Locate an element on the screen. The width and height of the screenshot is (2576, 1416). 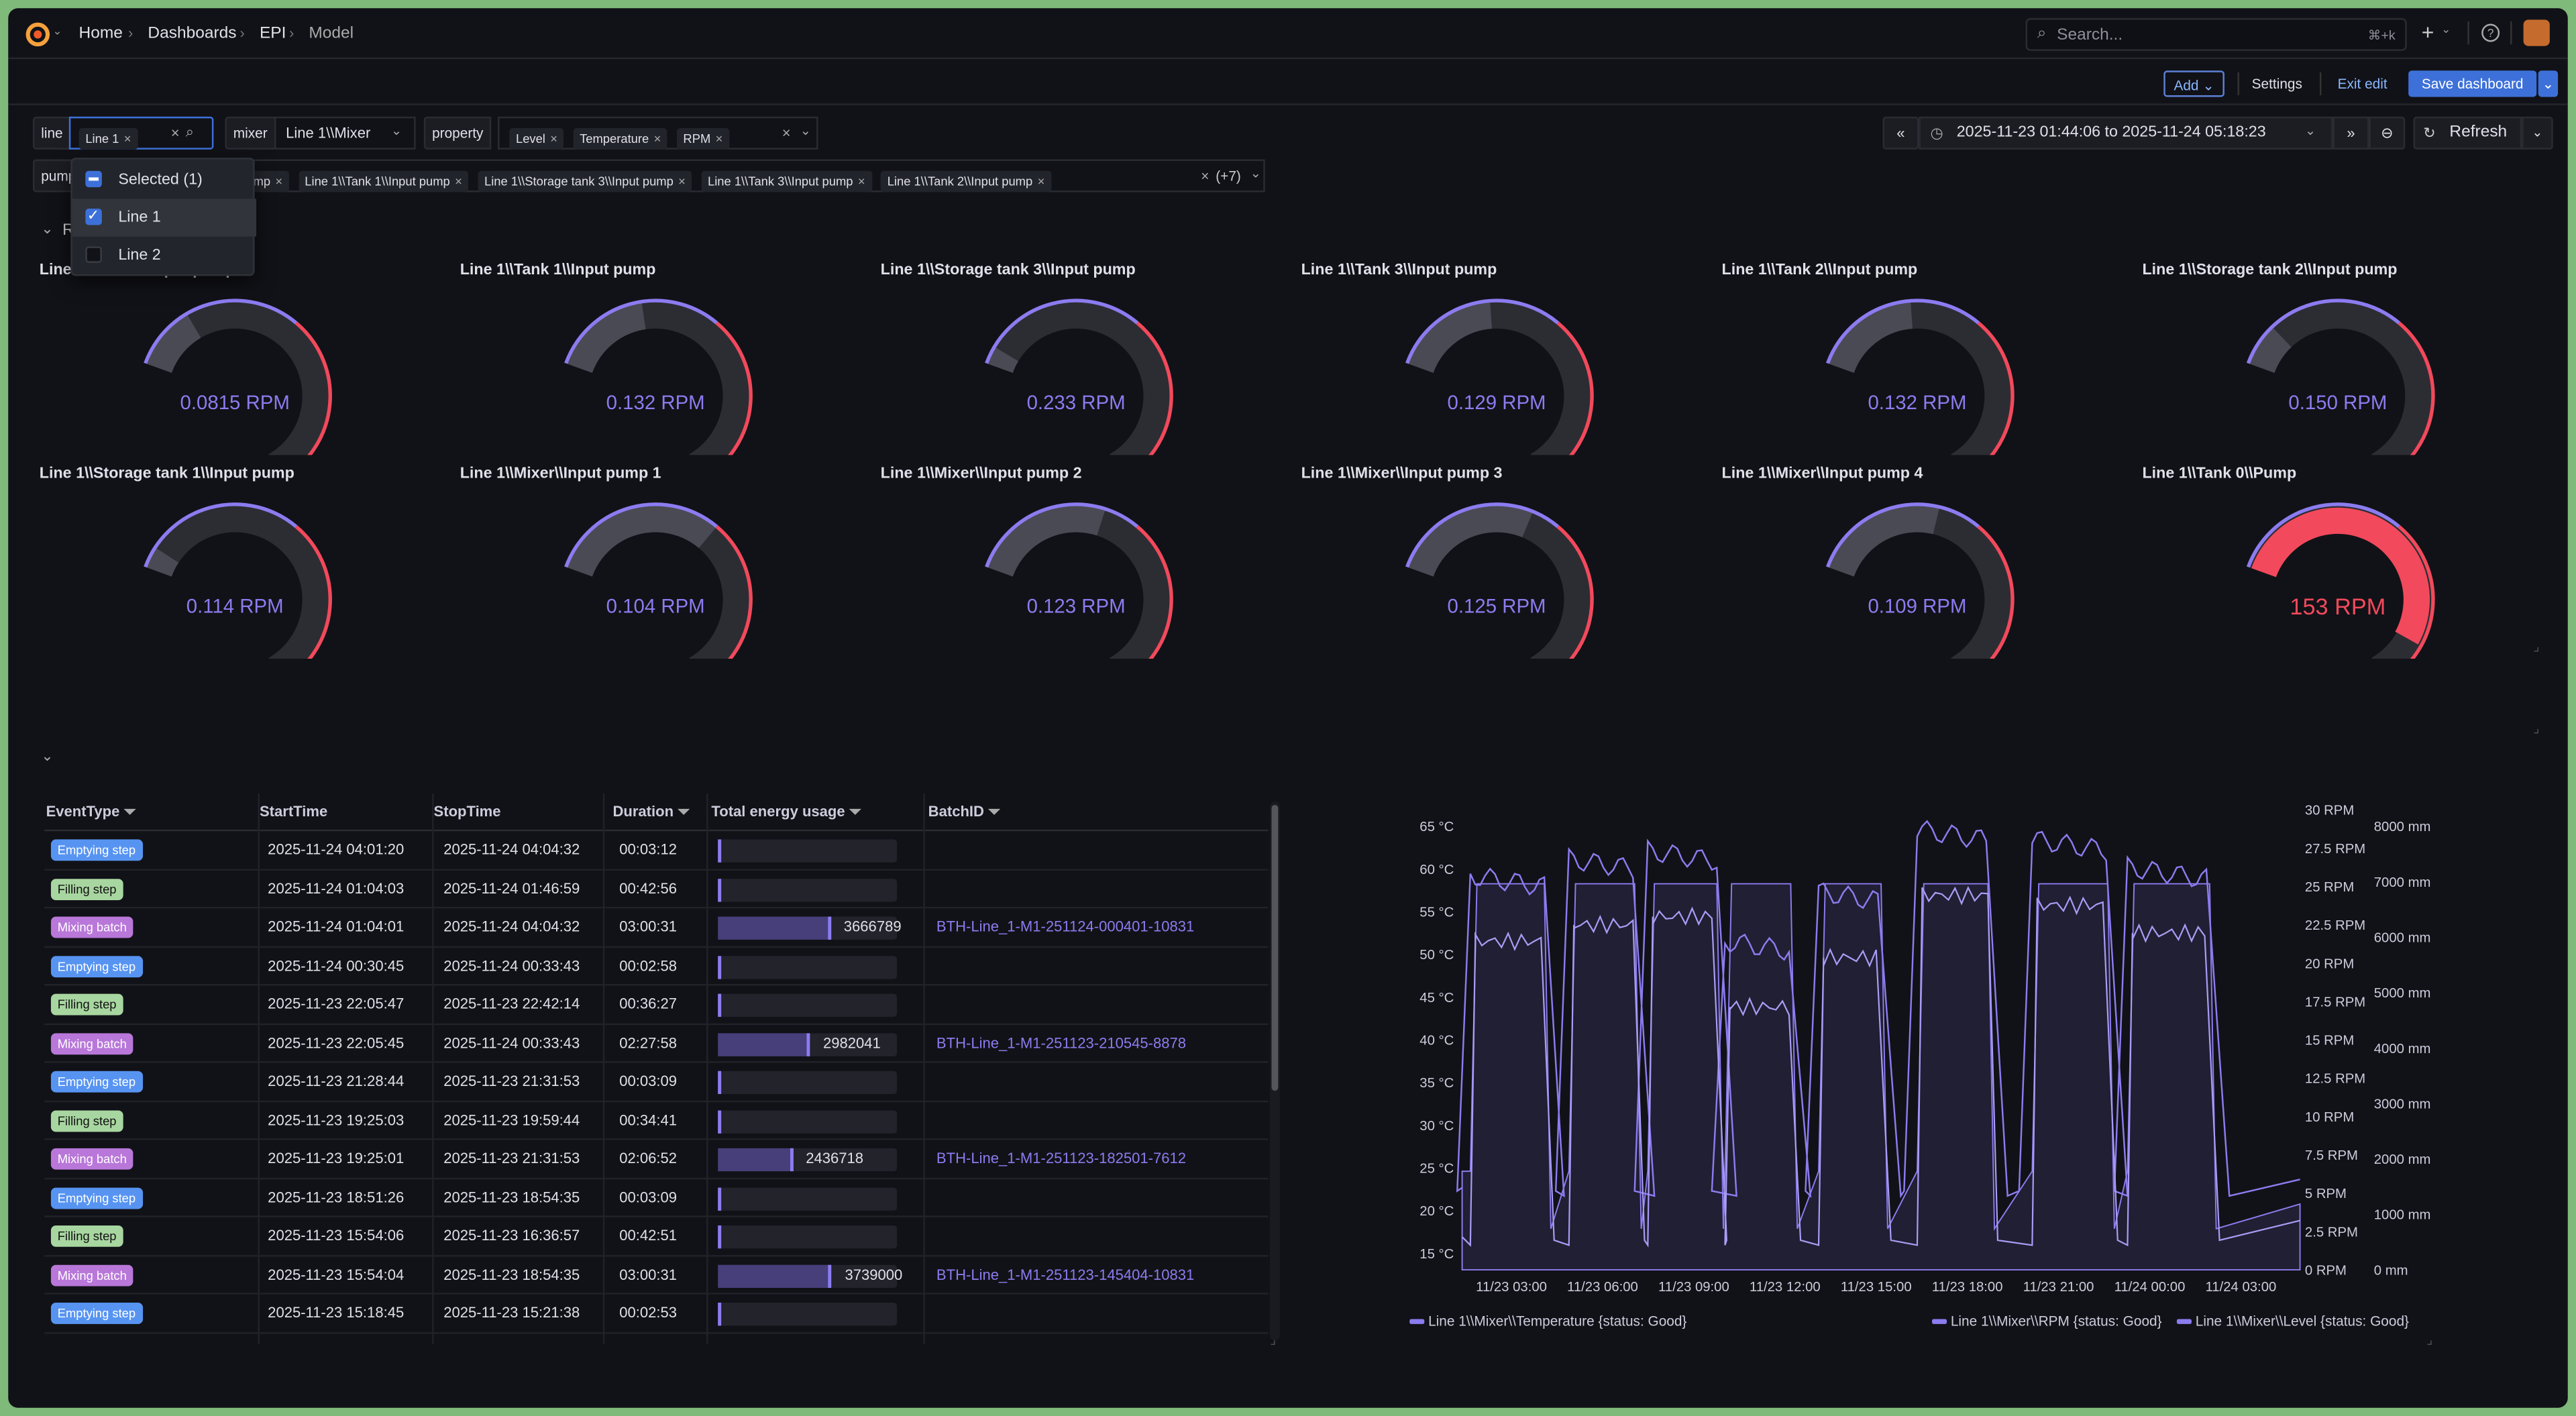
cell-energy: 3739000 is located at coordinates (874, 1274).